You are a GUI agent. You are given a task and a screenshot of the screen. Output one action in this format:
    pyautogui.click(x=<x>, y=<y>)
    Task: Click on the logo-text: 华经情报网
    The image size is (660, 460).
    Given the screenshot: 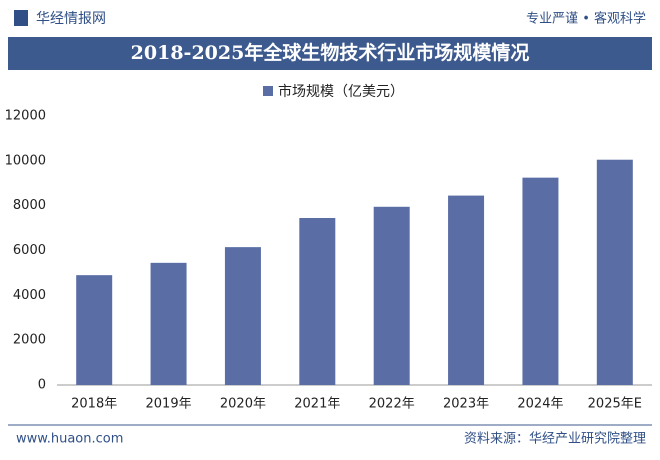 What is the action you would take?
    pyautogui.click(x=71, y=19)
    